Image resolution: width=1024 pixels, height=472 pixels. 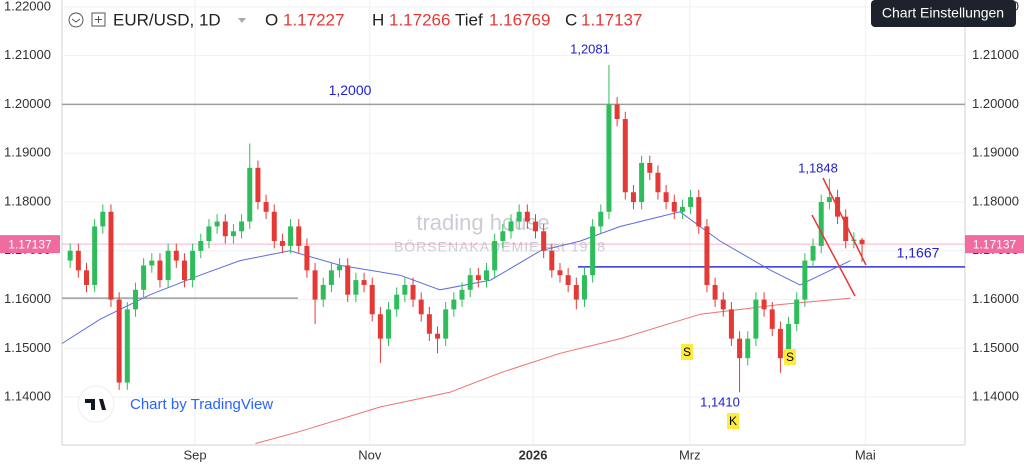 I want to click on ohlc-label: O, so click(x=271, y=19).